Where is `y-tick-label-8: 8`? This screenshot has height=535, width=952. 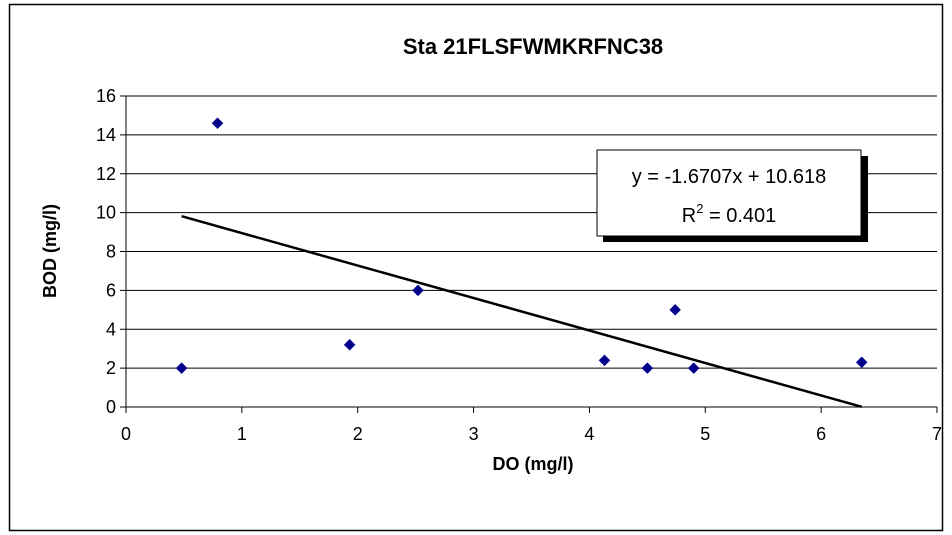 y-tick-label-8: 8 is located at coordinates (111, 252).